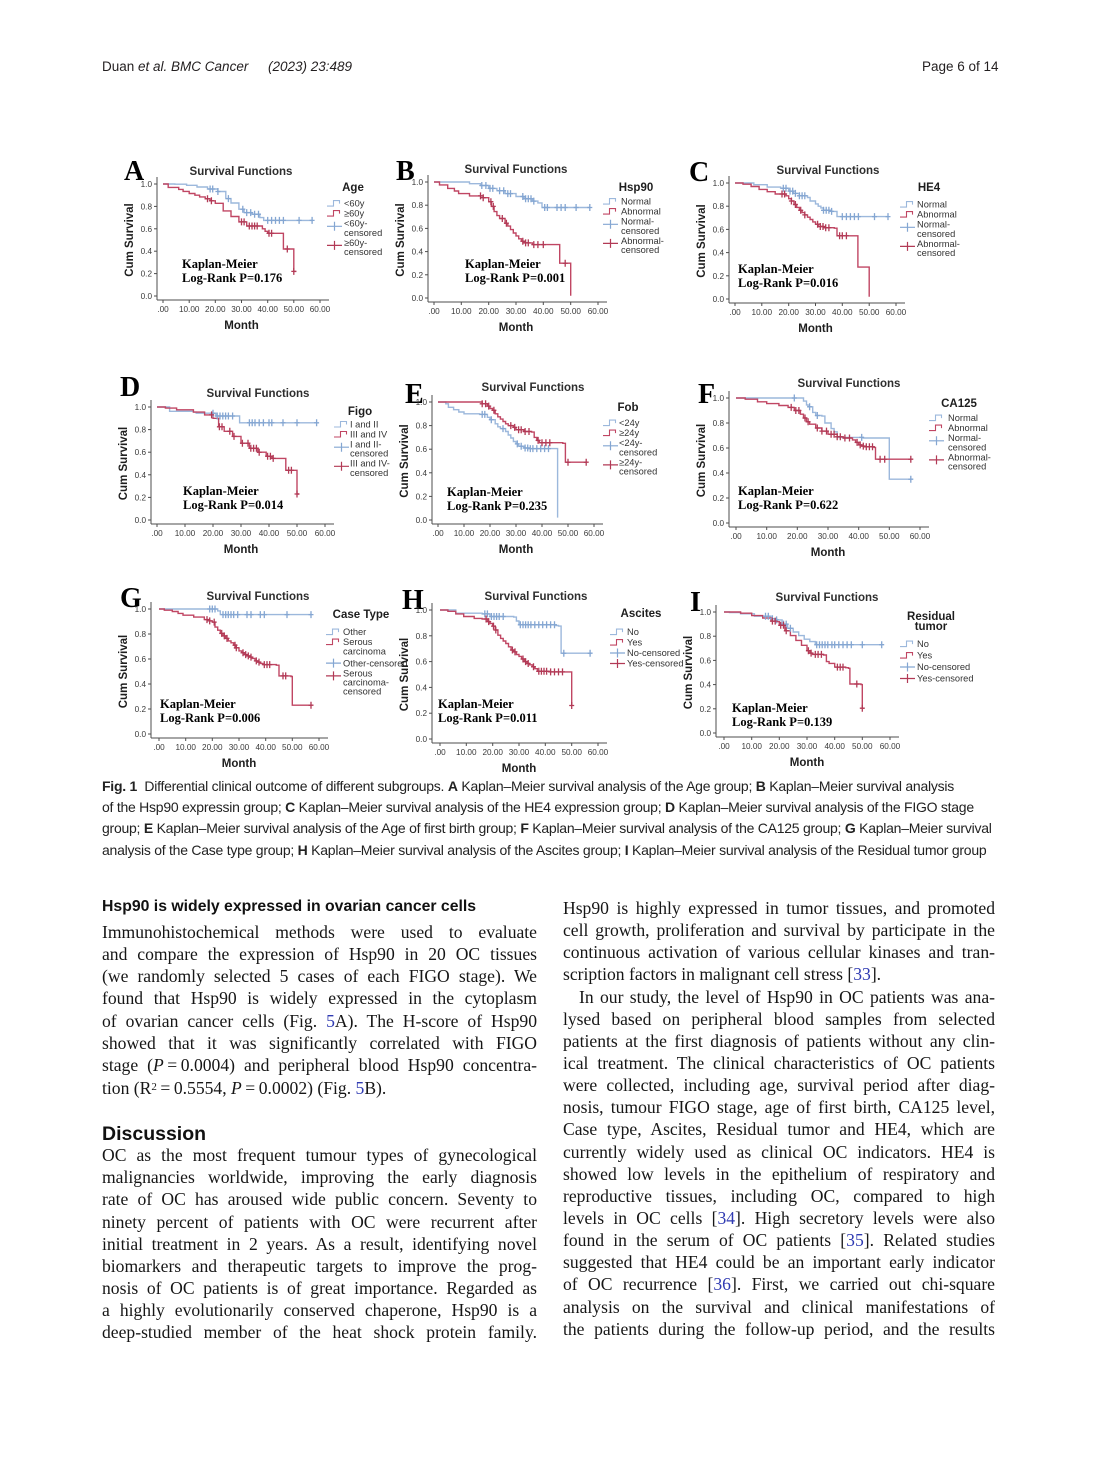 Image resolution: width=1102 pixels, height=1465 pixels. I want to click on svg-text: Yes-censored, so click(655, 664).